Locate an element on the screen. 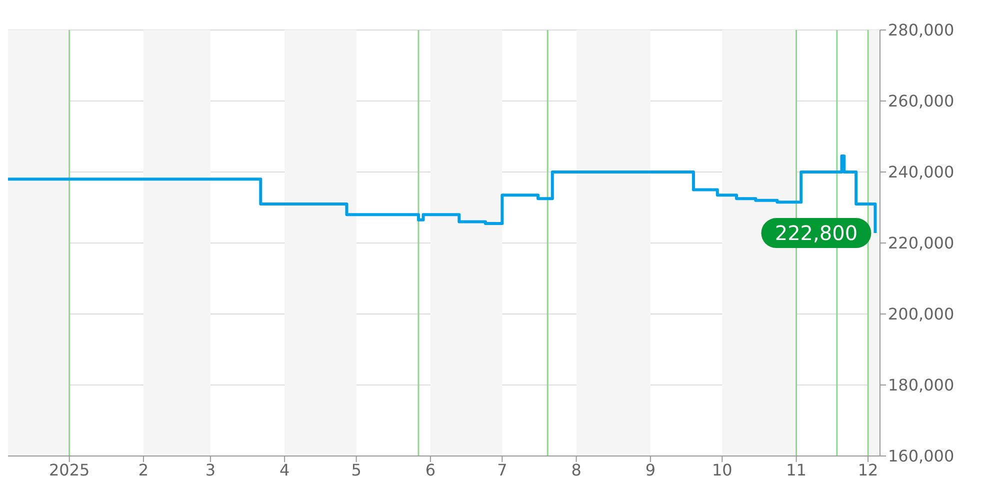 The height and width of the screenshot is (500, 1000). annotation: 222,800 is located at coordinates (816, 233).